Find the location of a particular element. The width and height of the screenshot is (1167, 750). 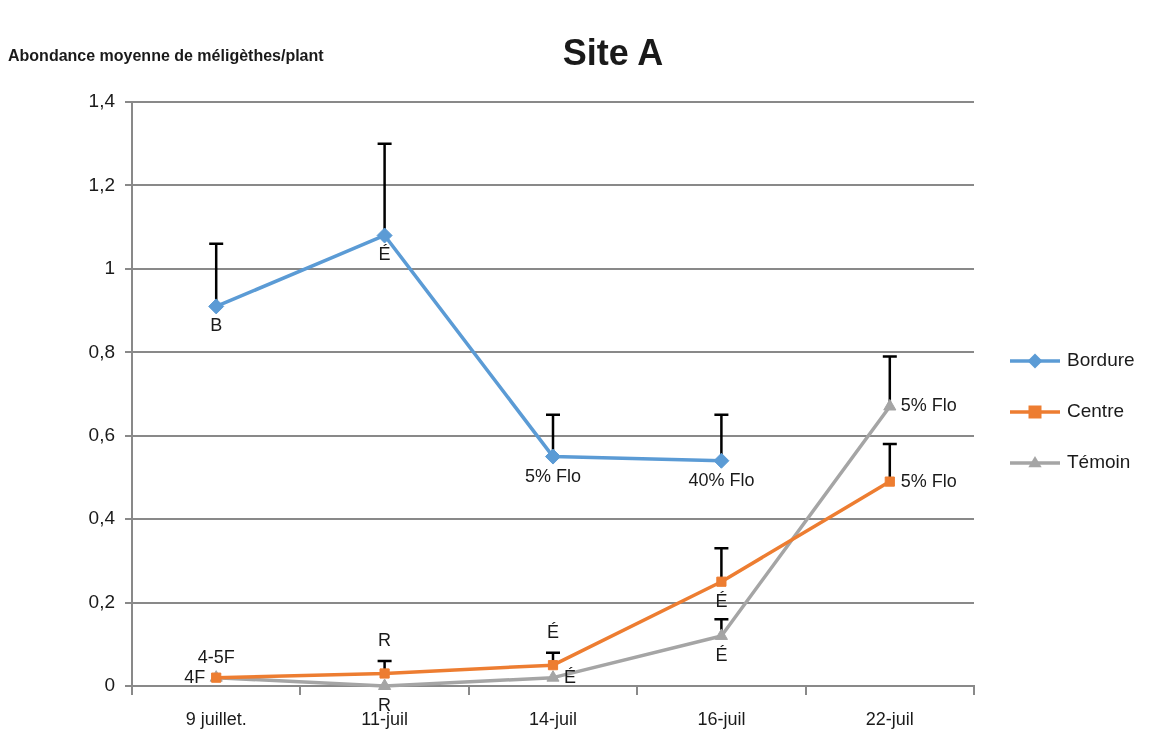

y-tick-label: 0,4 is located at coordinates (102, 518).